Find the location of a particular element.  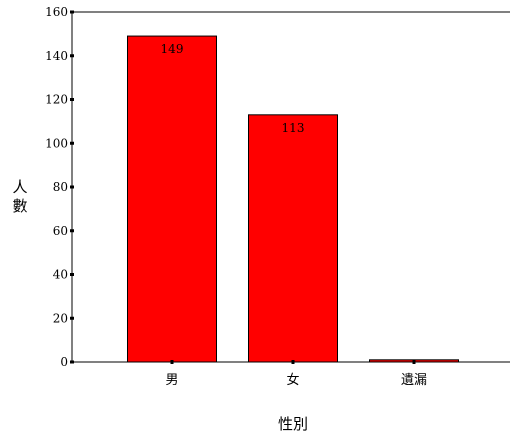

y-axis-title: 人數 is located at coordinates (19, 196).